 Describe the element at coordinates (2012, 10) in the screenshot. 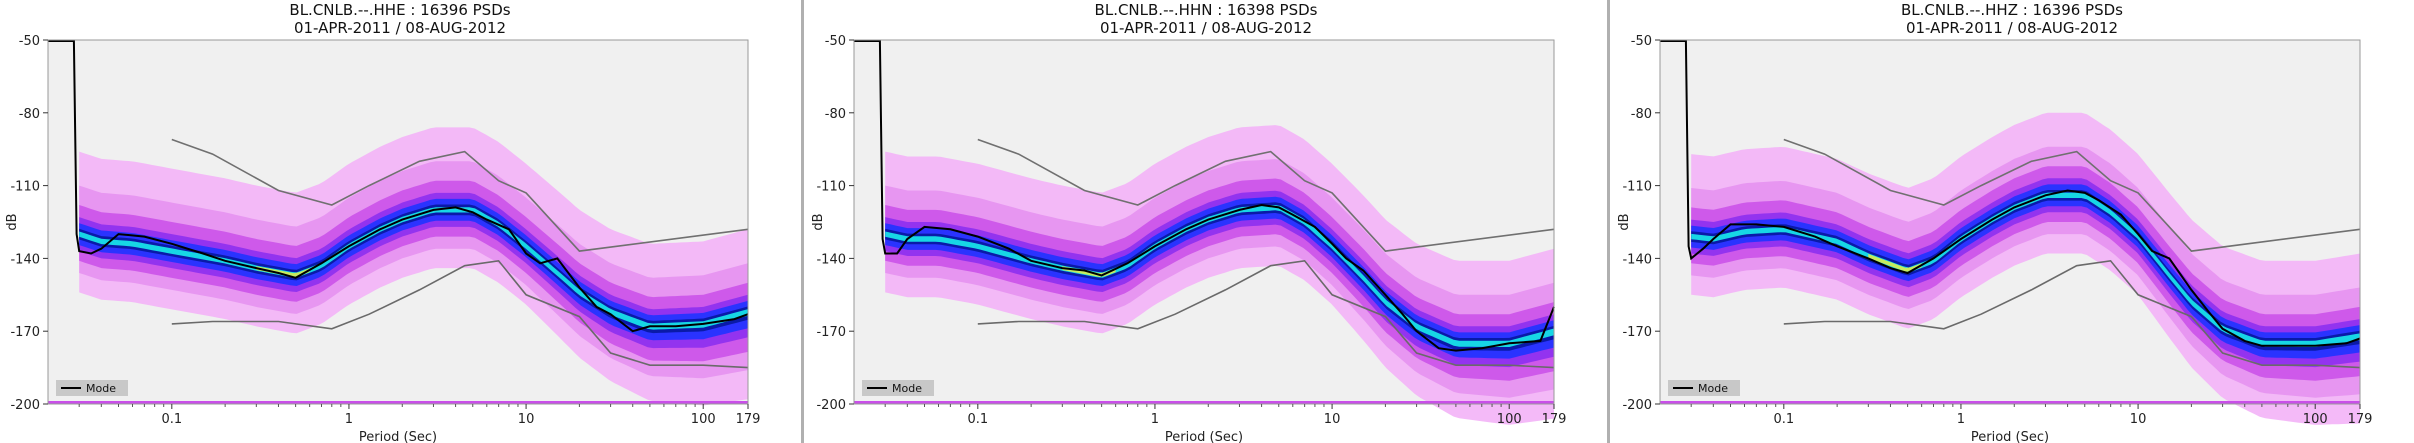

I see `chart-title: BL.CNLB.--.HHZ : 16396 PSDs` at that location.